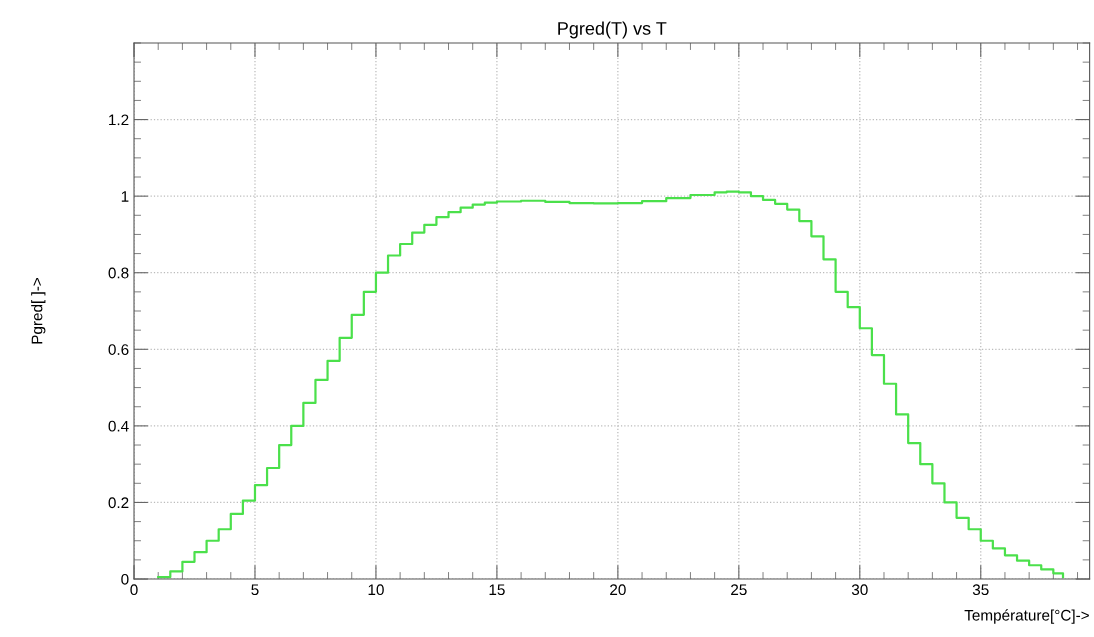 This screenshot has height=637, width=1094. What do you see at coordinates (38, 311) in the screenshot?
I see `y-axis-title: Pgred[ ]->` at bounding box center [38, 311].